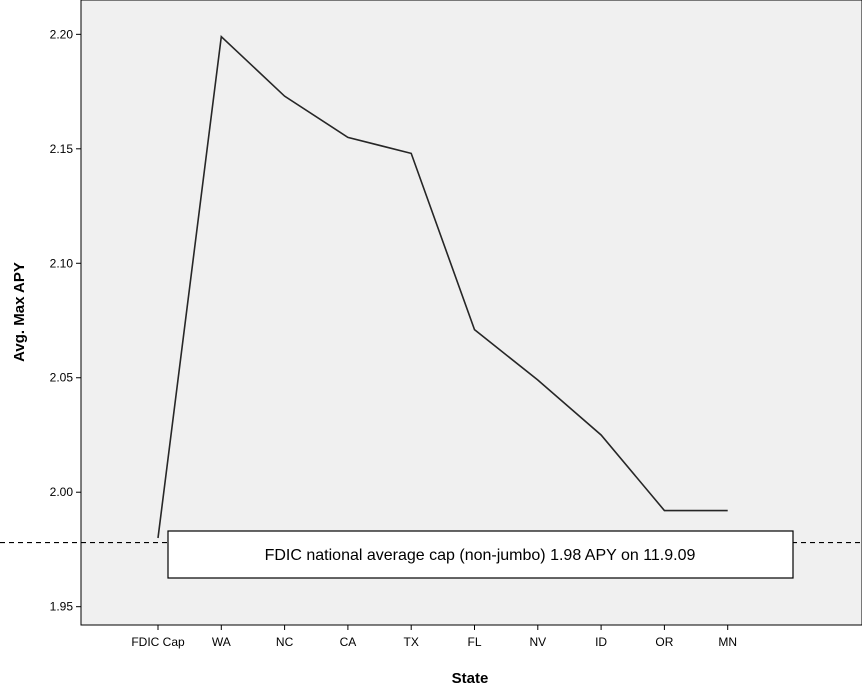  I want to click on y-tick-label: 1.95, so click(62, 607).